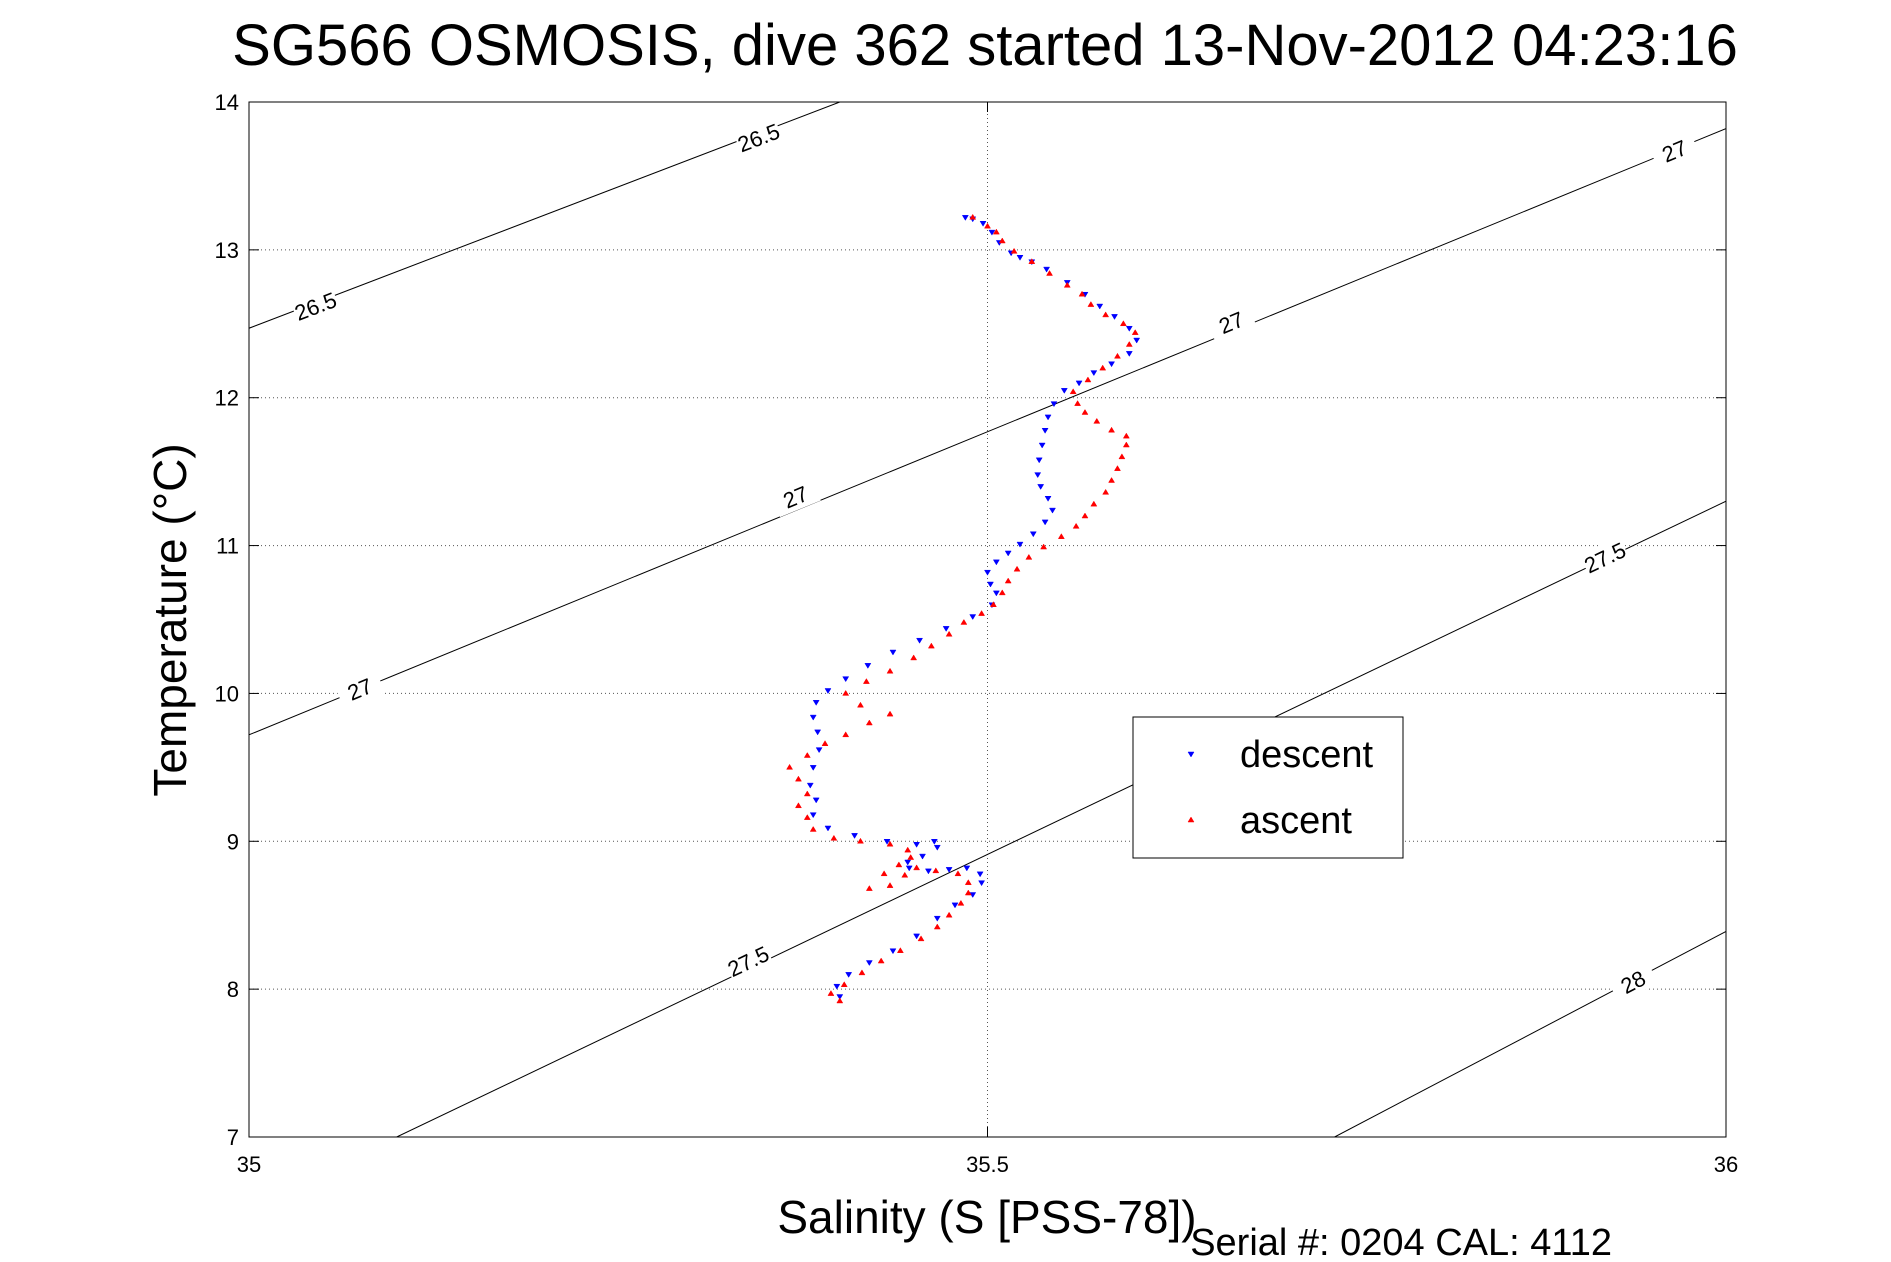  Describe the element at coordinates (227, 693) in the screenshot. I see `y-tick-label: 10` at that location.